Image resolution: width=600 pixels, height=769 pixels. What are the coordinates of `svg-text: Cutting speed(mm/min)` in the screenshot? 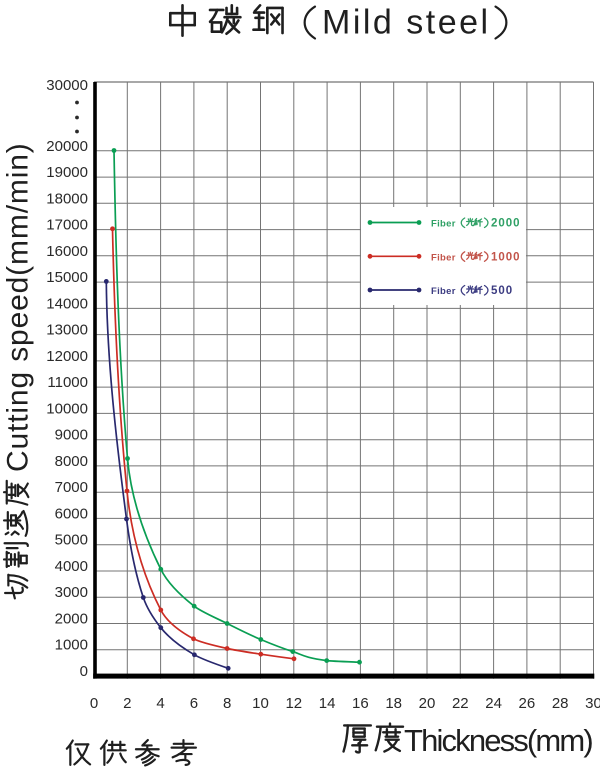 It's located at (18, 307).